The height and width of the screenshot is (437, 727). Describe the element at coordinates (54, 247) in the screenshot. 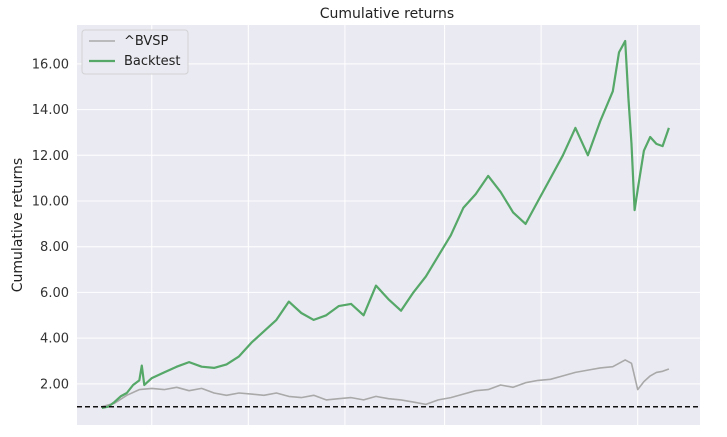

I see `y-tick-label-3: 8.00` at that location.